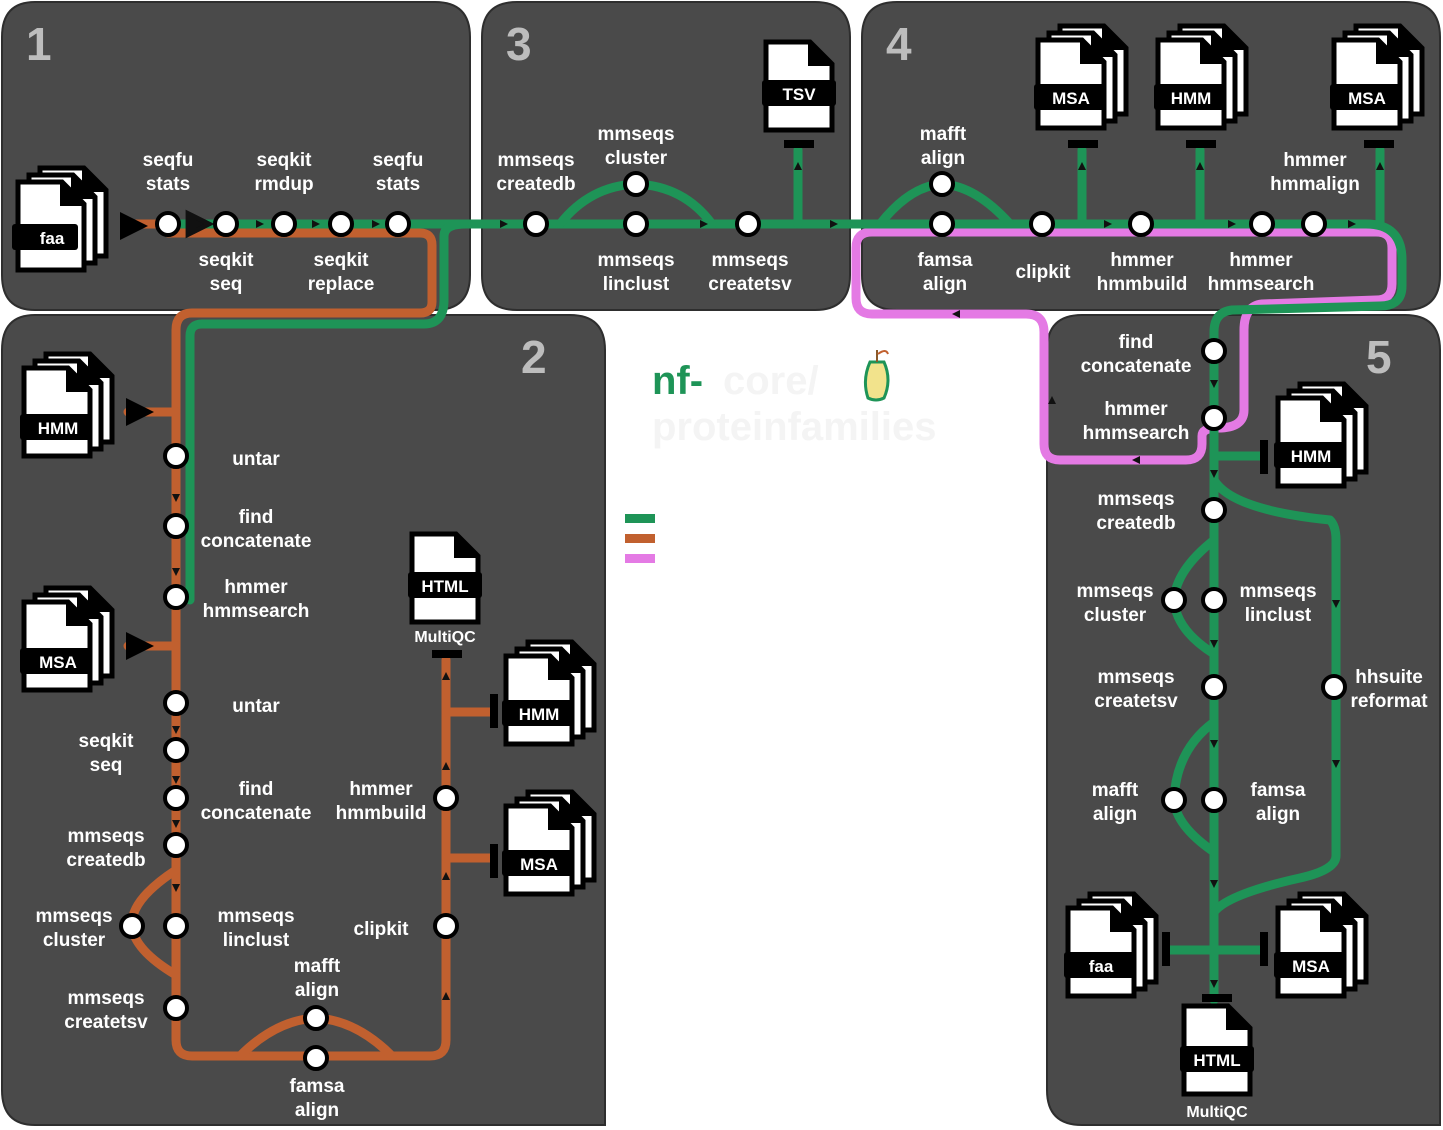 The height and width of the screenshot is (1130, 1443). I want to click on step-mmseqs-createtsv-2: mmseqs createtsv, so click(106, 1010).